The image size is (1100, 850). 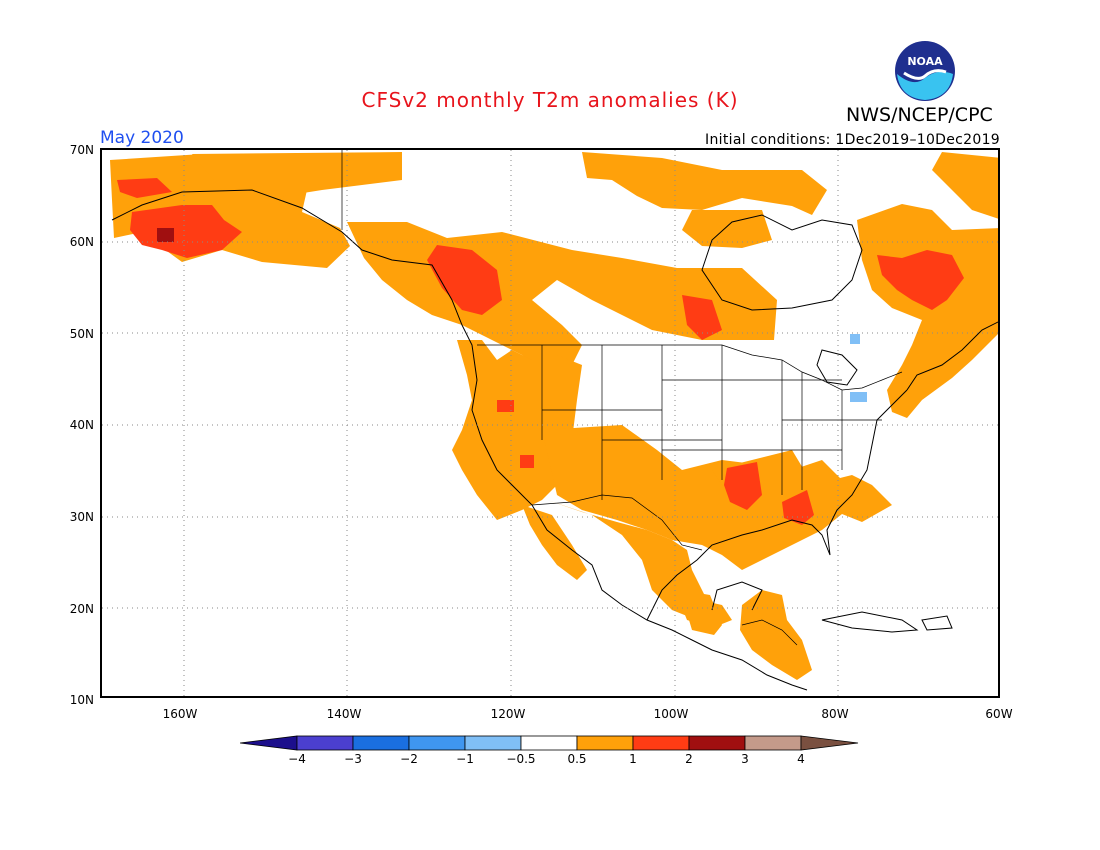 I want to click on coastline-hispaniola, so click(x=937, y=623).